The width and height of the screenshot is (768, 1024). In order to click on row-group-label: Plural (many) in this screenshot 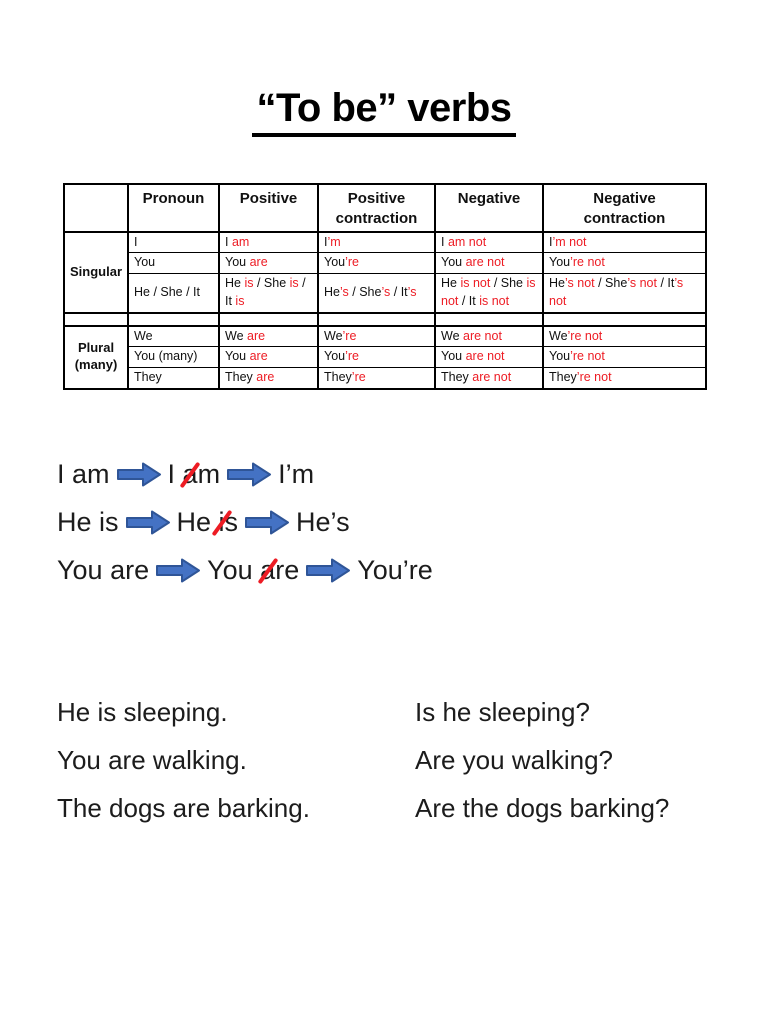, I will do `click(96, 357)`.